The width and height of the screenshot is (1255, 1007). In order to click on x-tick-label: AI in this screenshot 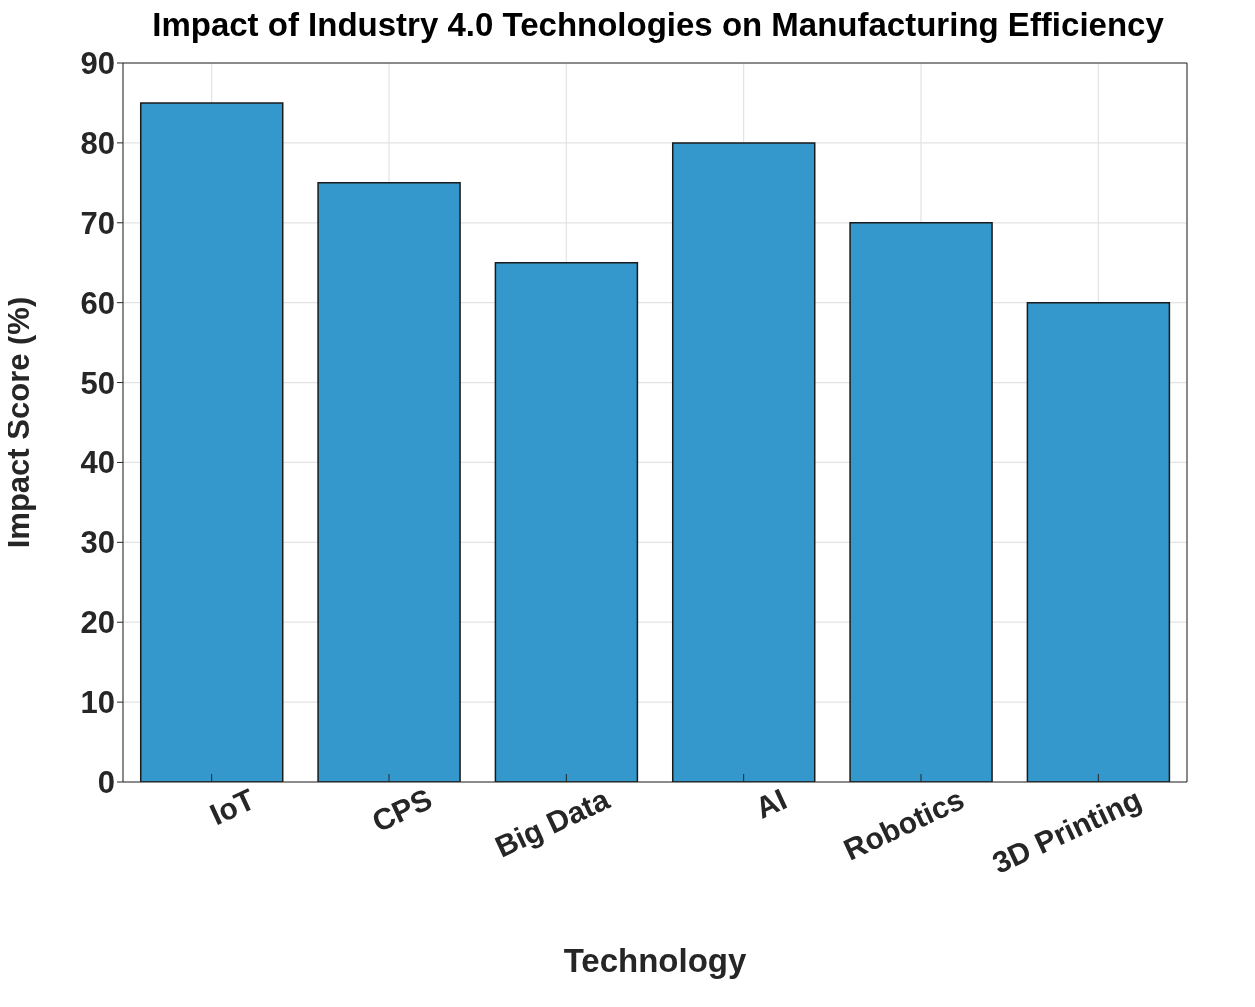, I will do `click(771, 803)`.